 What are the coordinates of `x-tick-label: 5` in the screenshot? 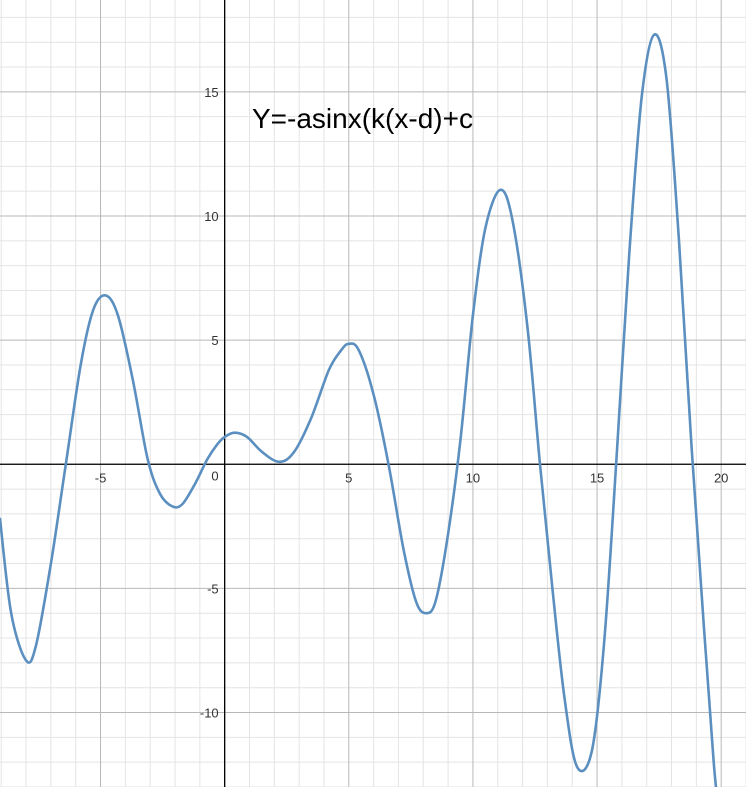 It's located at (348, 477).